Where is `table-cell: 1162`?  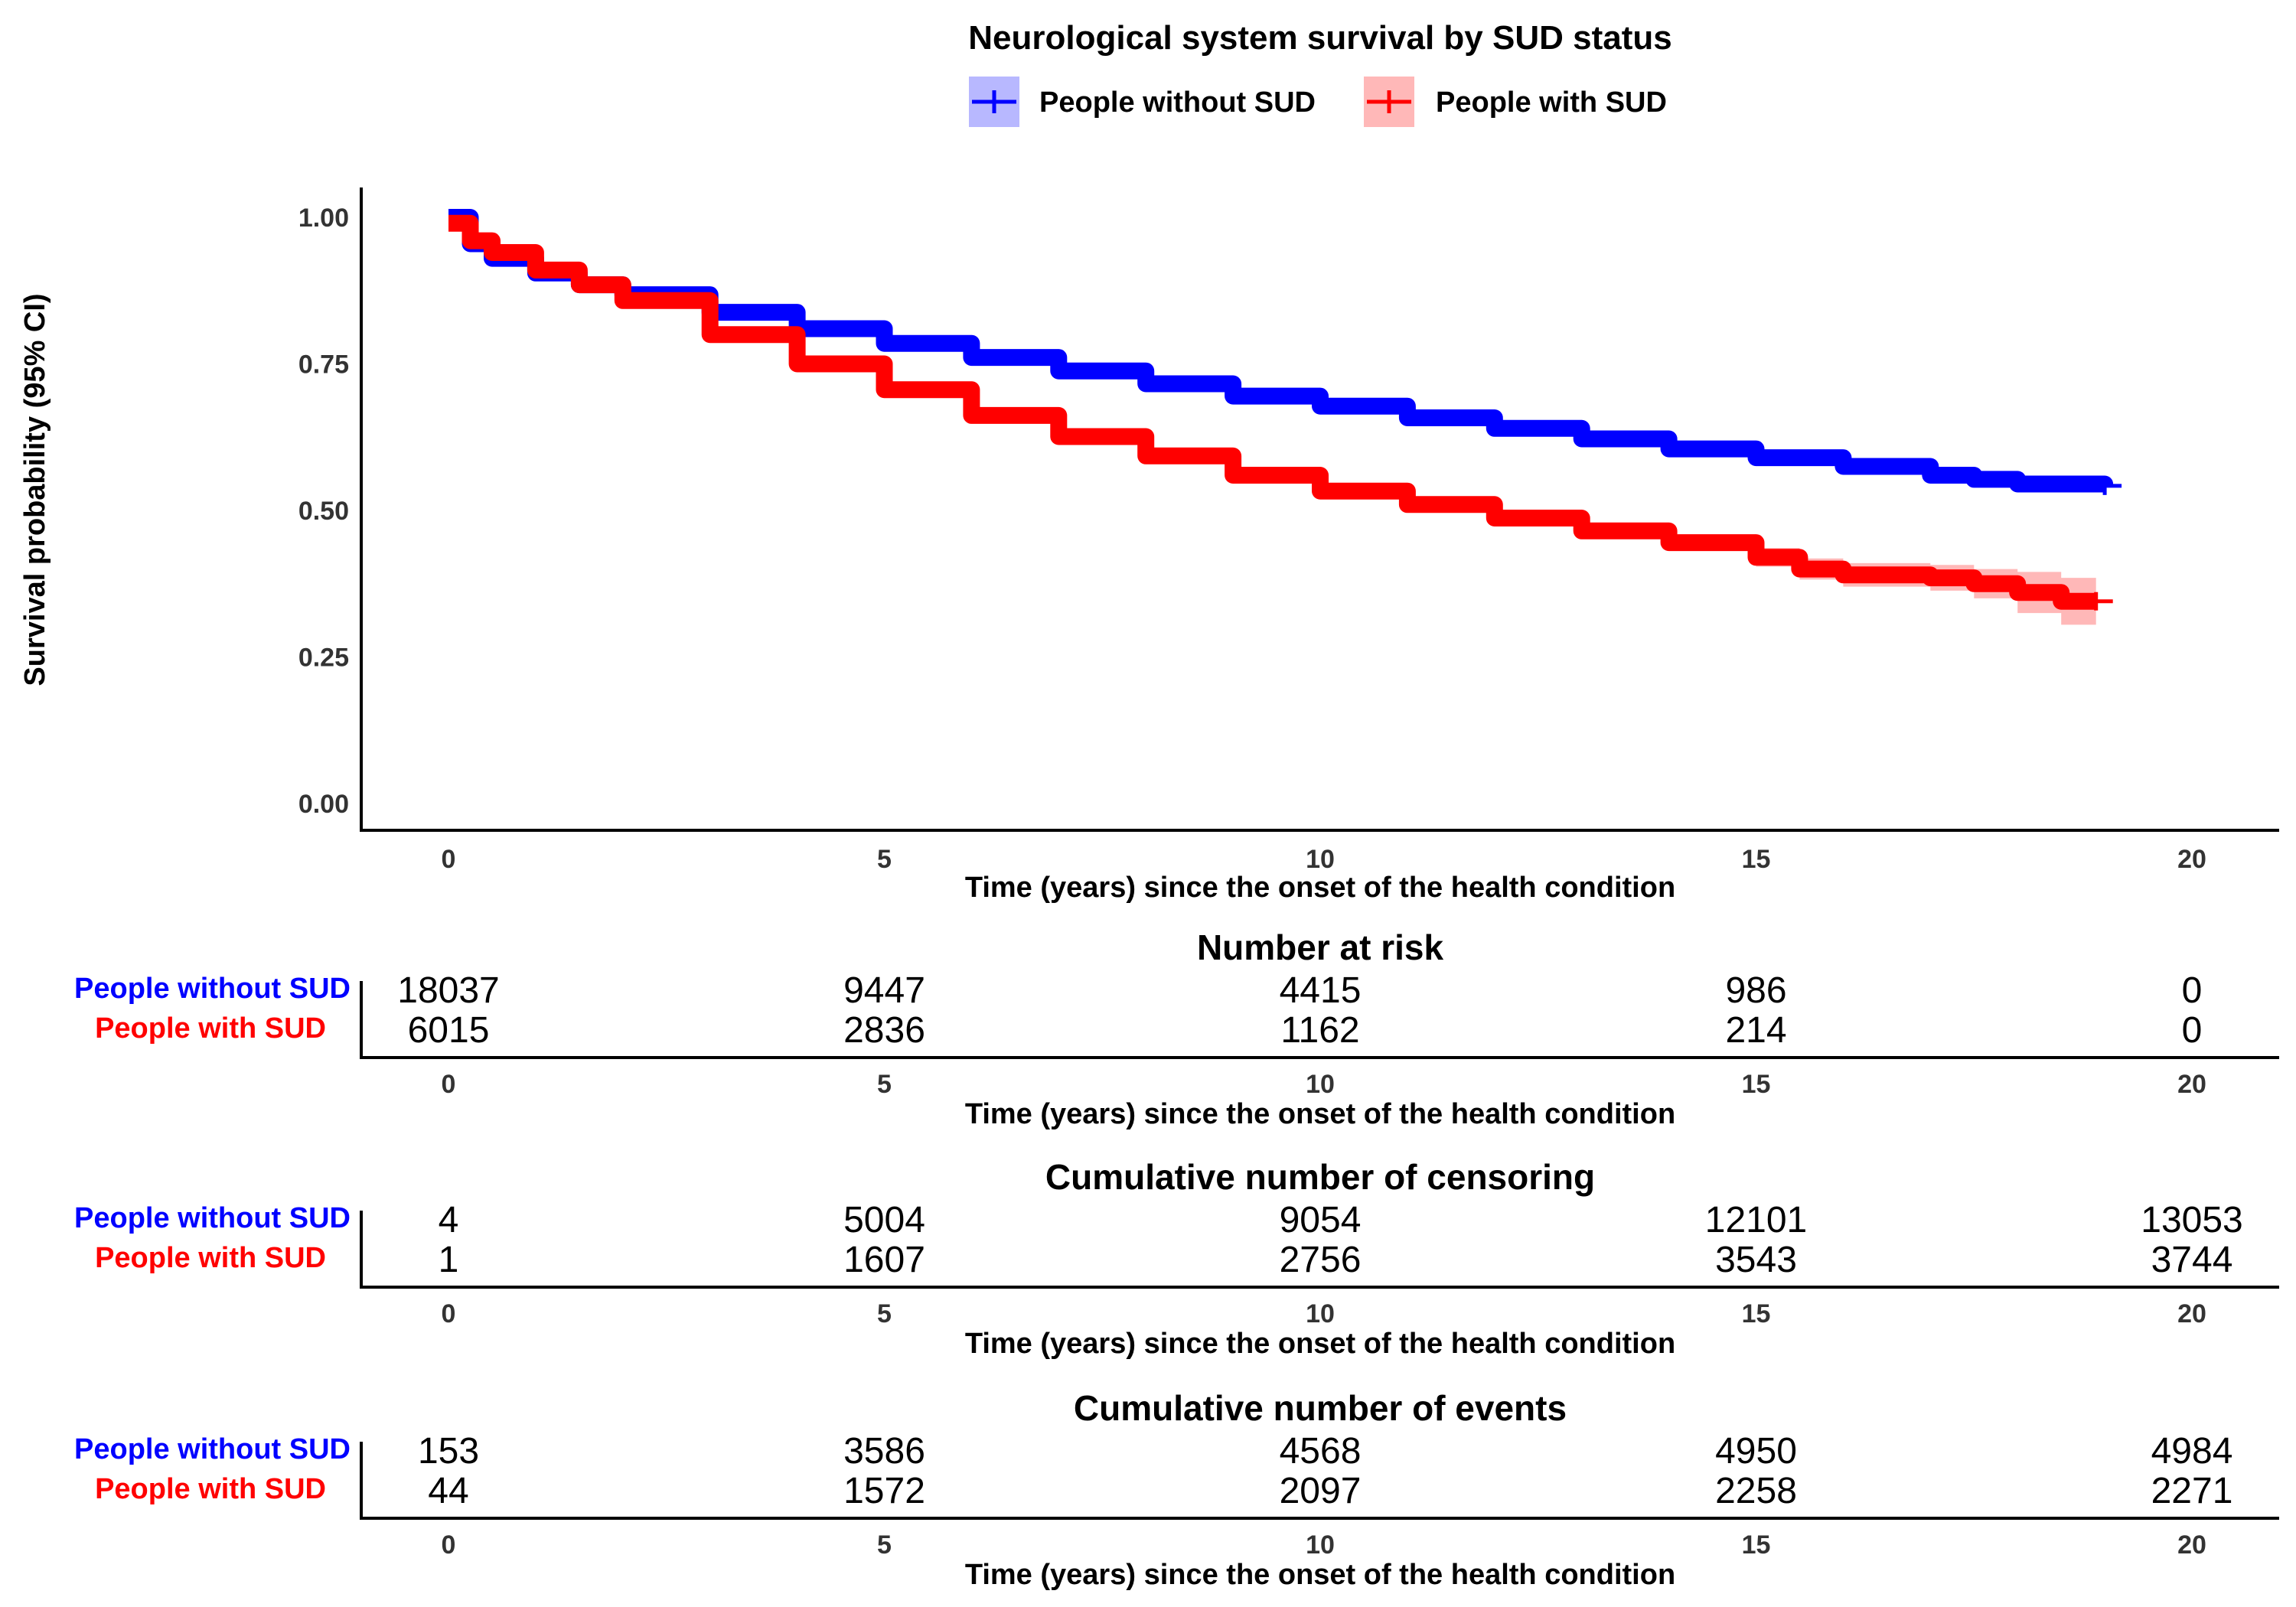 table-cell: 1162 is located at coordinates (1319, 1030).